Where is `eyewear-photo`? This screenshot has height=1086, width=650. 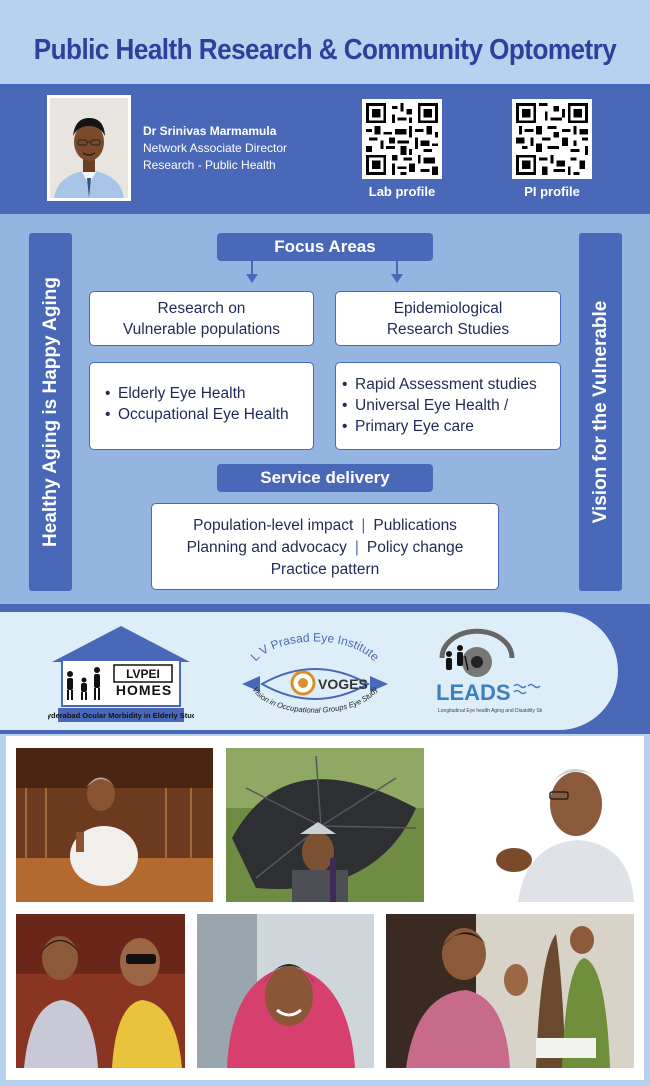
eyewear-photo is located at coordinates (100, 991).